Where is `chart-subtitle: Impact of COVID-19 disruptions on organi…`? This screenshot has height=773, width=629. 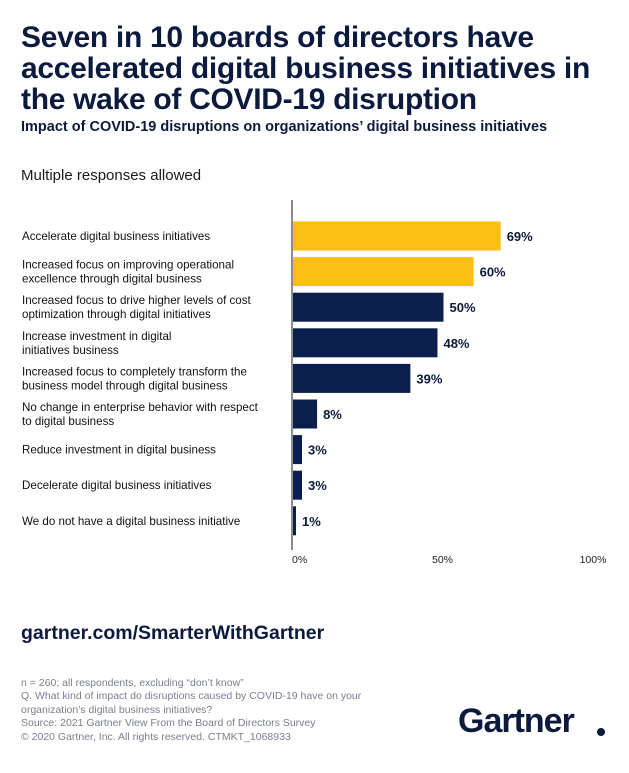 chart-subtitle: Impact of COVID-19 disruptions on organi… is located at coordinates (284, 127).